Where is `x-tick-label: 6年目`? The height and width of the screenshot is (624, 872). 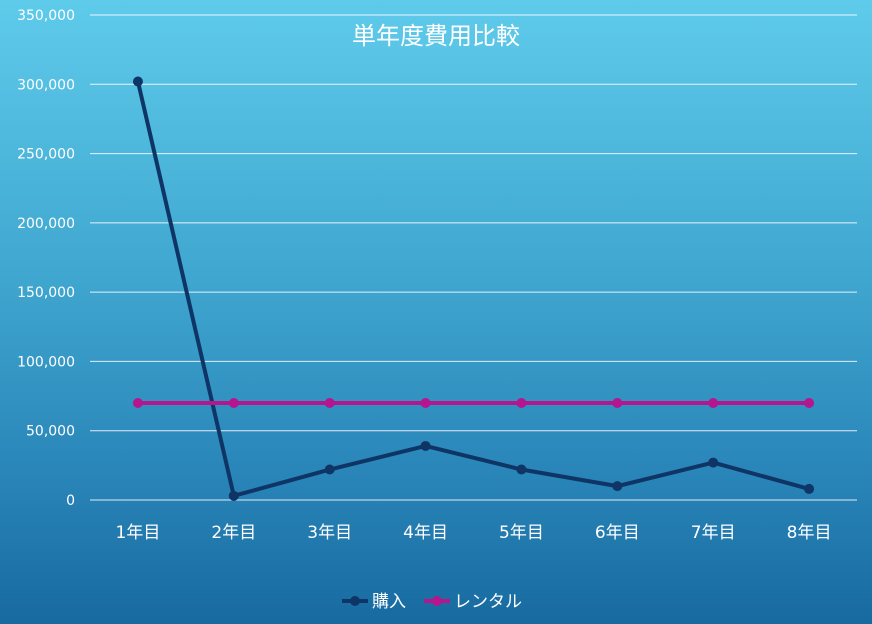 x-tick-label: 6年目 is located at coordinates (617, 533).